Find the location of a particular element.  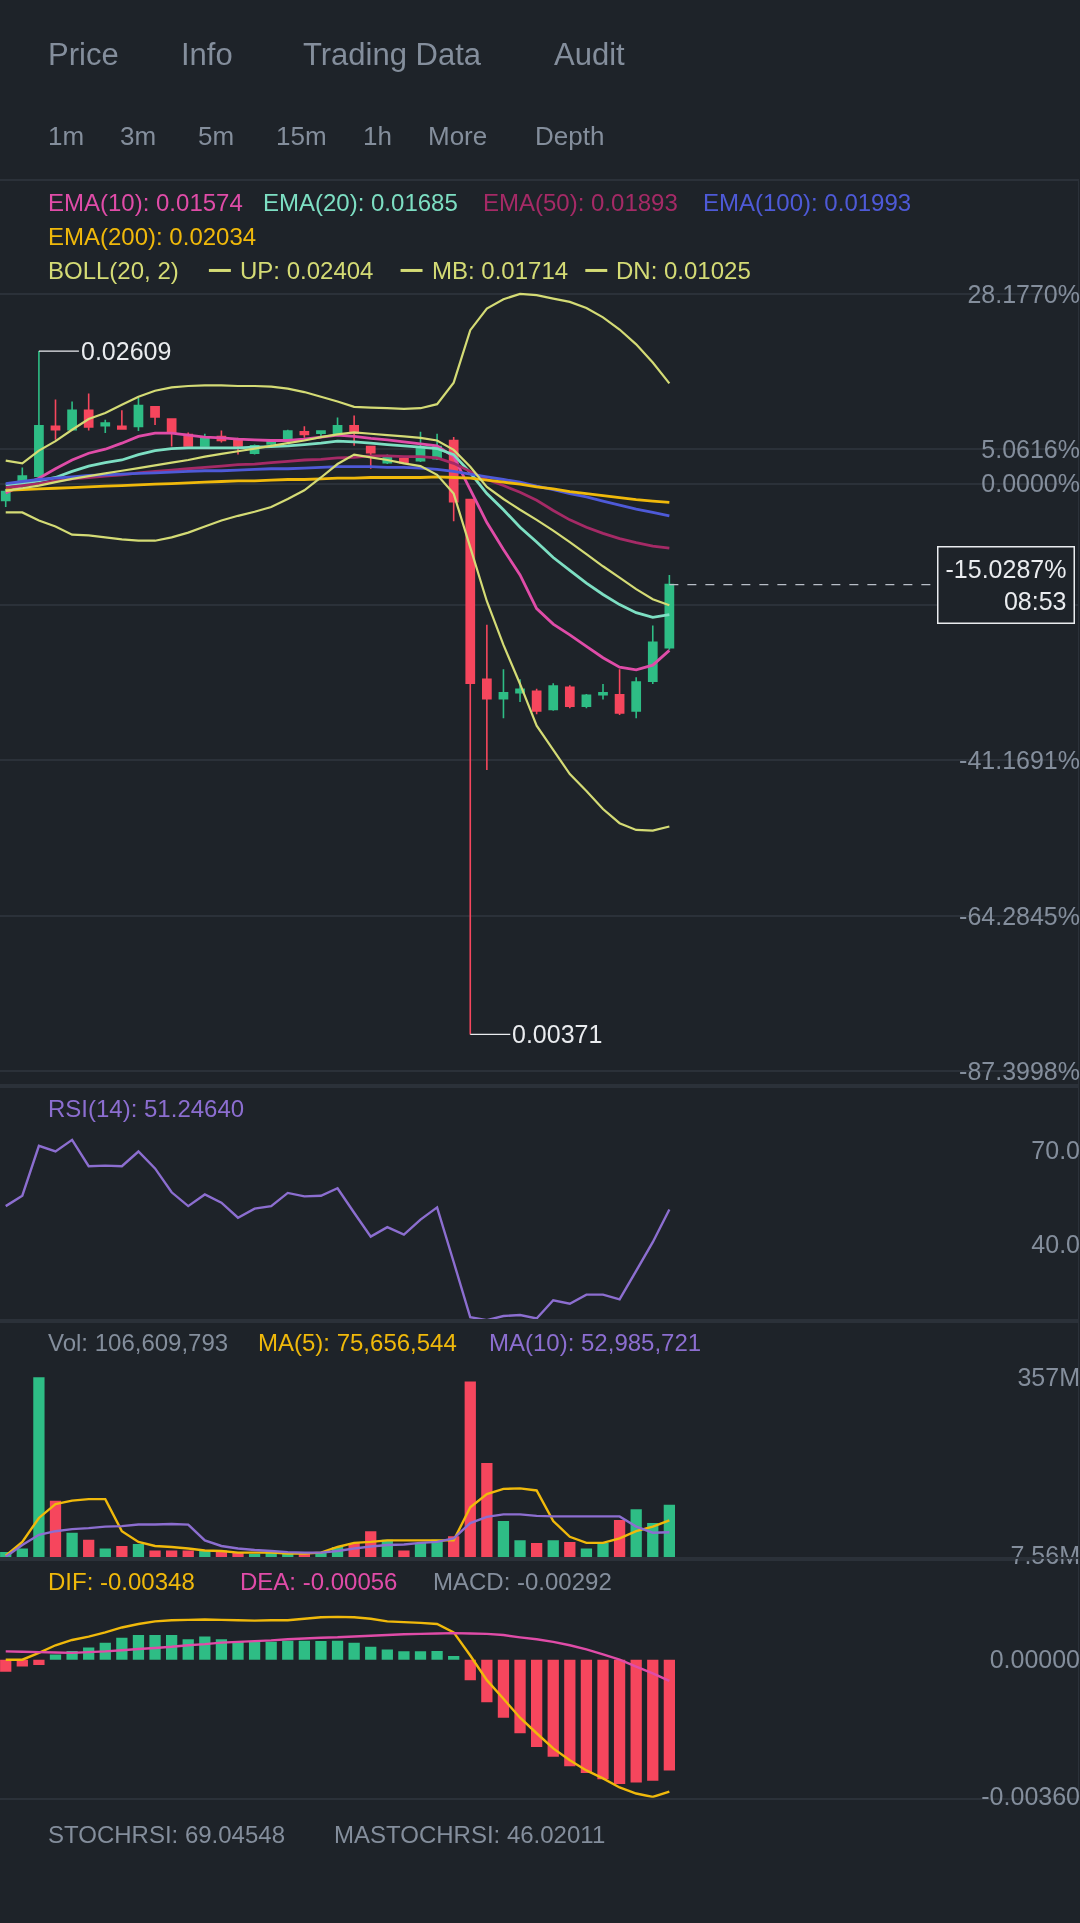

text: Price is located at coordinates (83, 54).